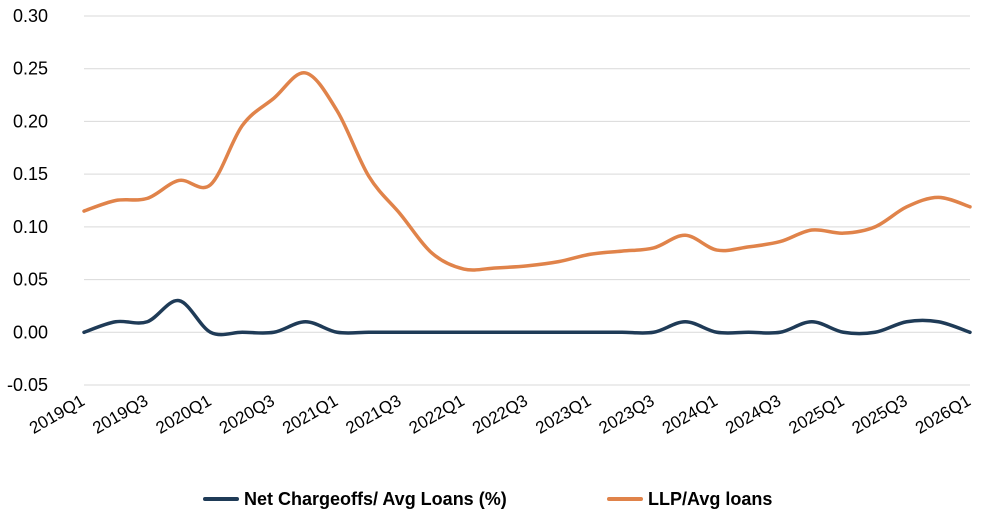 The height and width of the screenshot is (519, 1000). I want to click on x-tick-label: 2022Q3, so click(500, 414).